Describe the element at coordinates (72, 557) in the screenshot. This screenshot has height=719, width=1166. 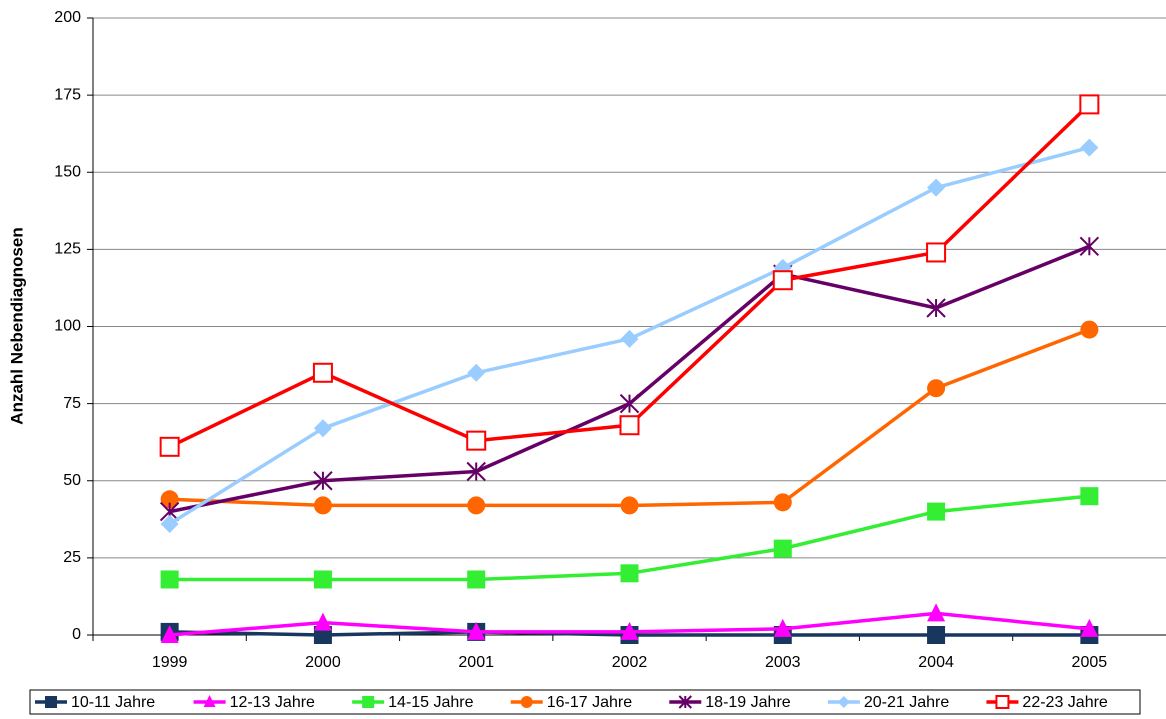
I see `y-tick-label: 25` at that location.